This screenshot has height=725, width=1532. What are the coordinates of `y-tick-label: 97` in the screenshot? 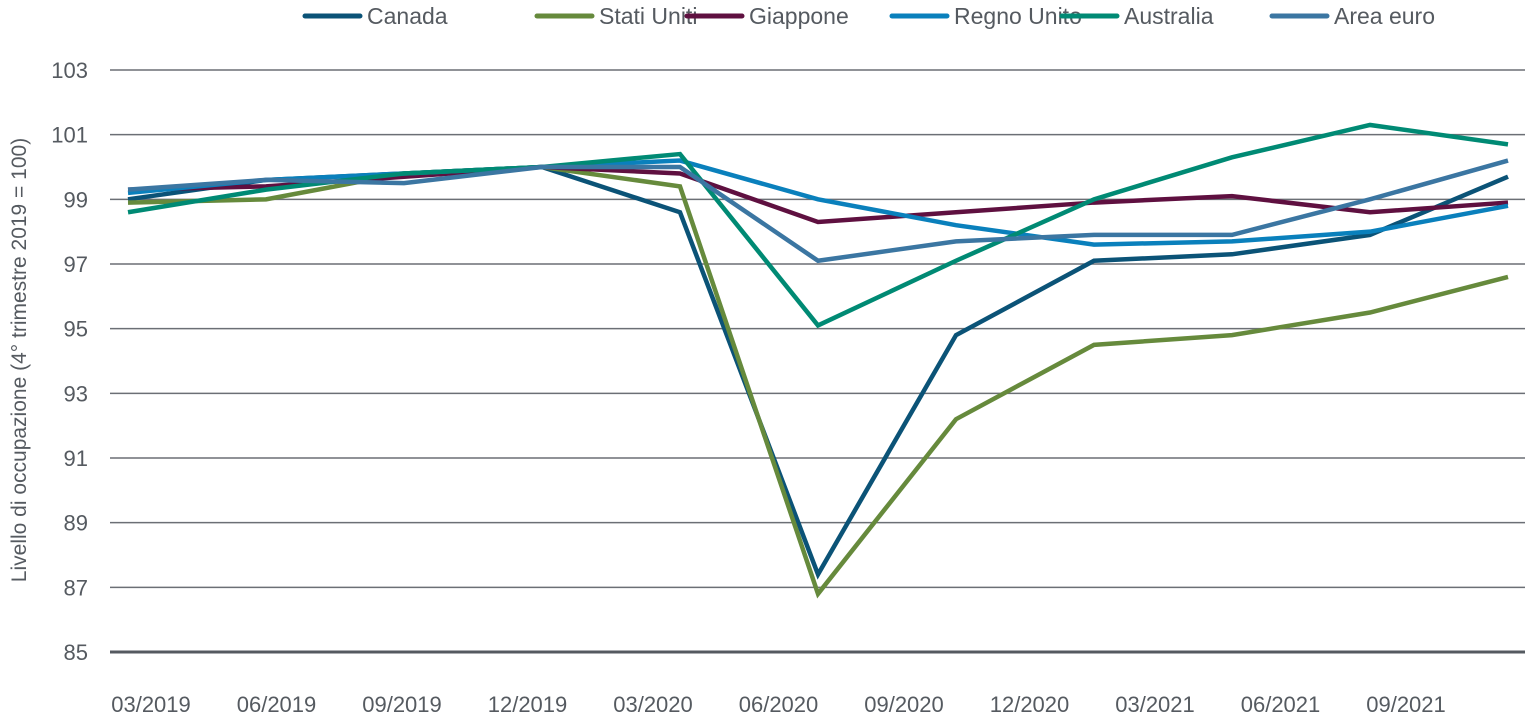 It's located at (76, 264).